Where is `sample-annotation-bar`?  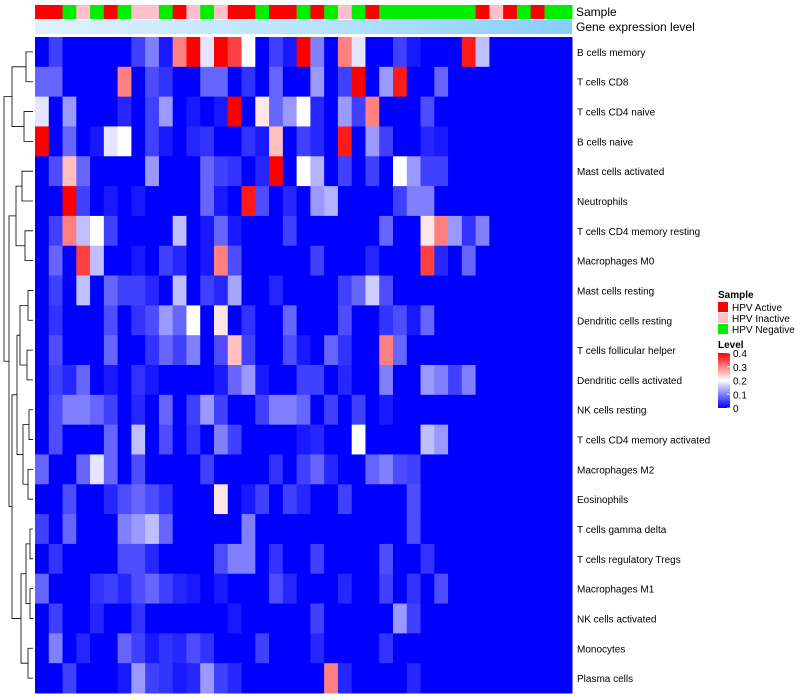
sample-annotation-bar is located at coordinates (304, 12).